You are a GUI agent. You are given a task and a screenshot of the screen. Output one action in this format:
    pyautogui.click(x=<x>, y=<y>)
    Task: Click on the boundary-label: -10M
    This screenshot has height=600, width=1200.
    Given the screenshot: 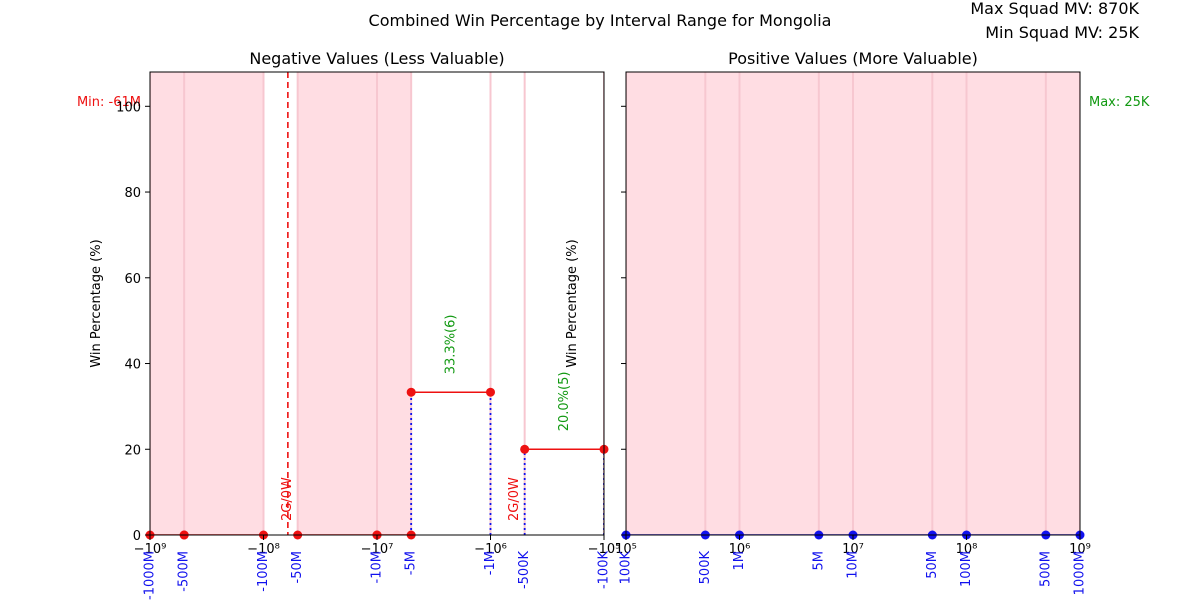 What is the action you would take?
    pyautogui.click(x=377, y=567)
    